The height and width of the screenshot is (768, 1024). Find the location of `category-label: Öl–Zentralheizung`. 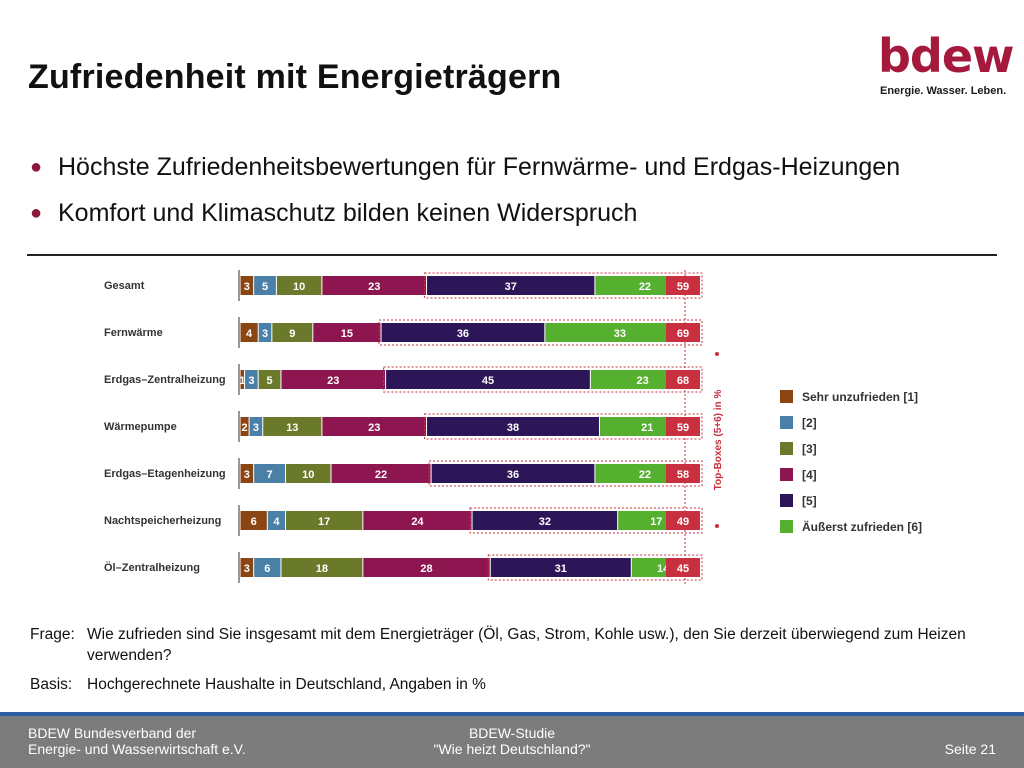

category-label: Öl–Zentralheizung is located at coordinates (152, 567).